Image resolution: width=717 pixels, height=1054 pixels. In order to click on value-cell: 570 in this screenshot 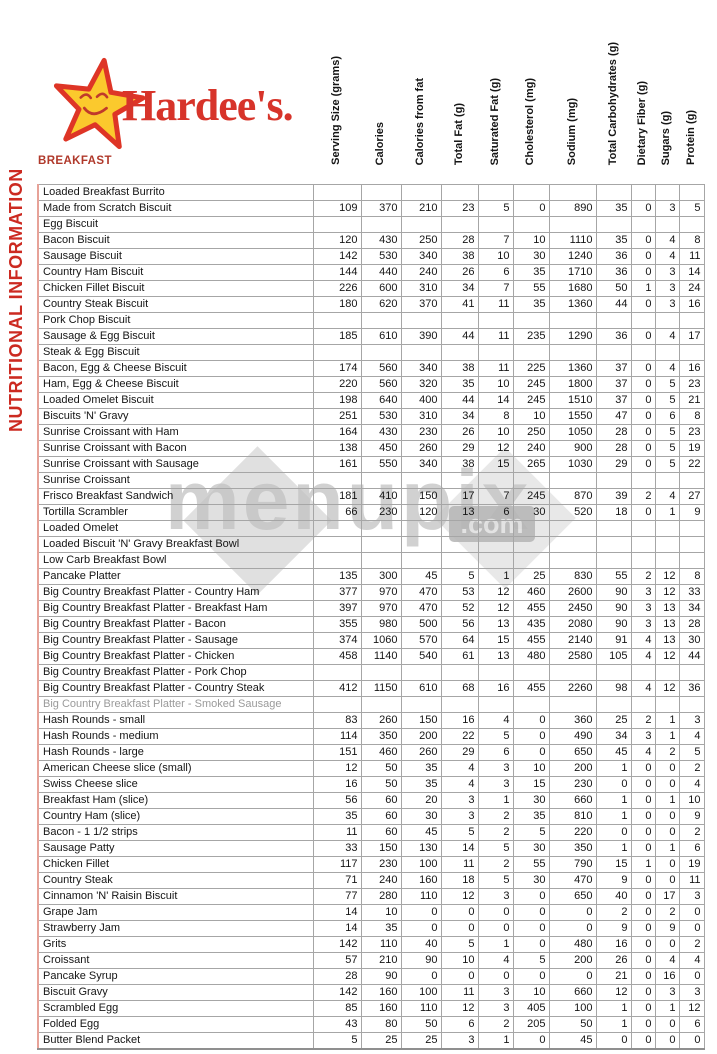, I will do `click(421, 640)`.